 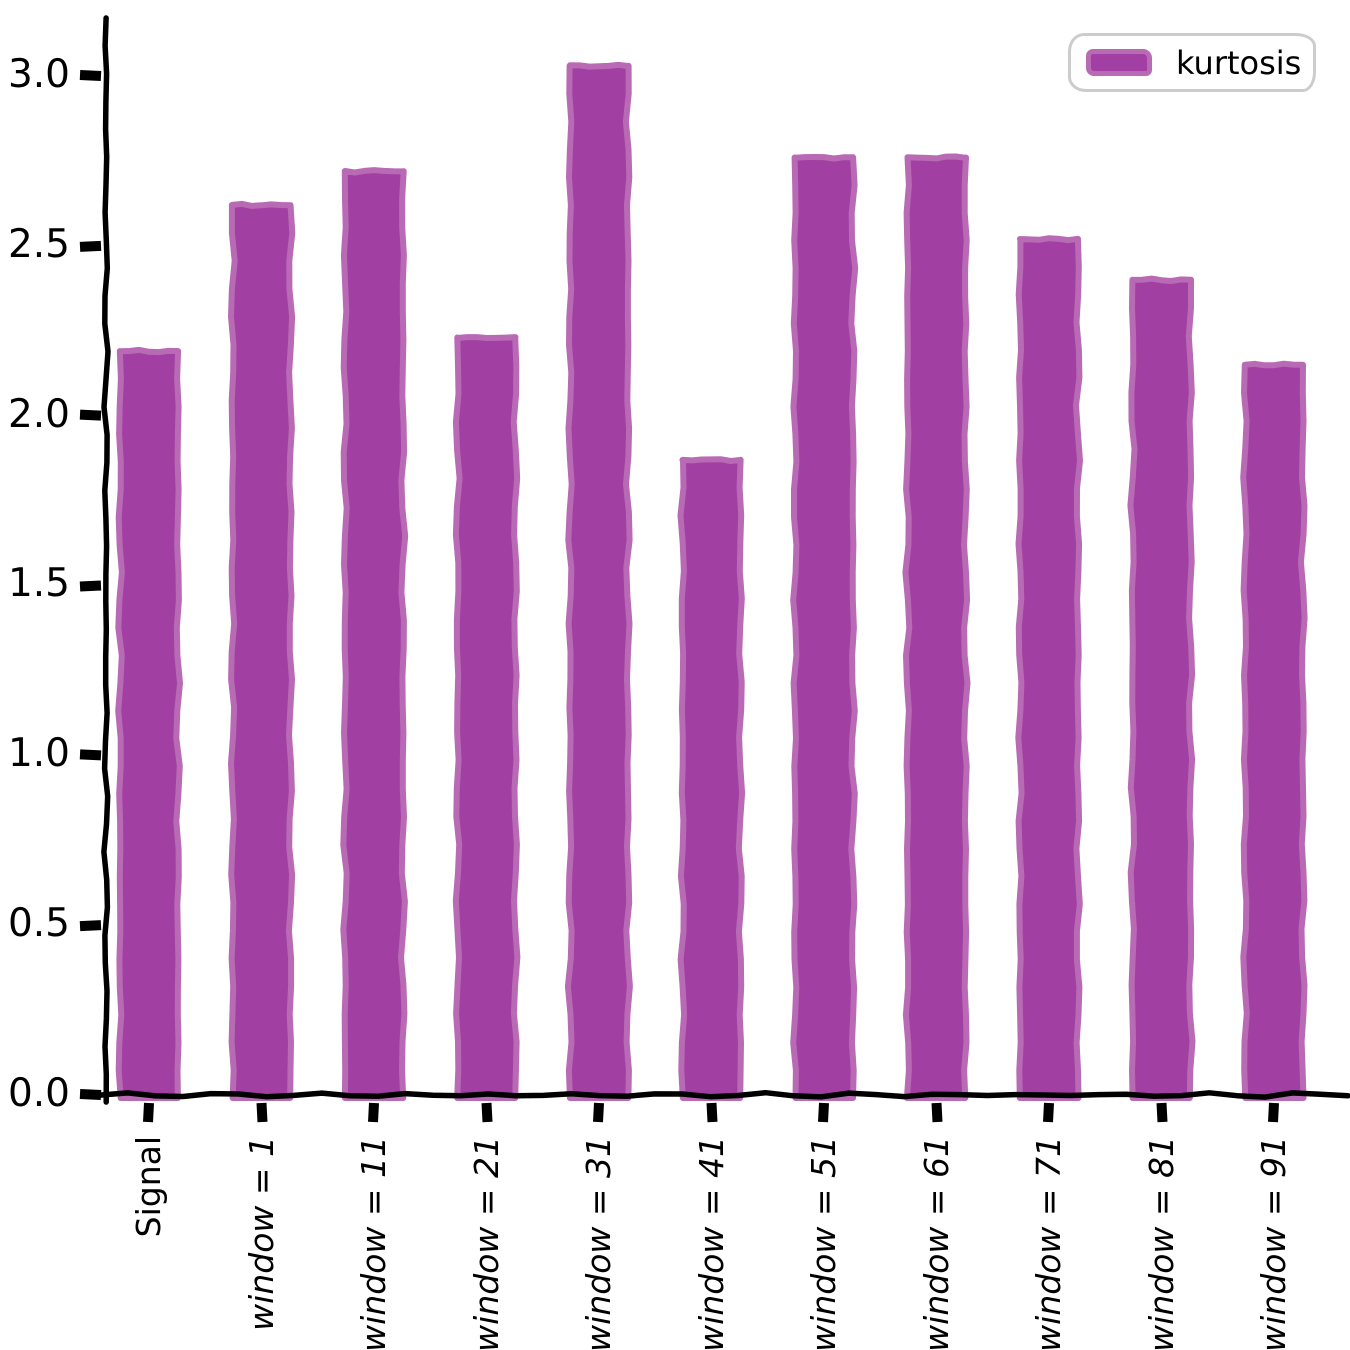 What do you see at coordinates (38, 414) in the screenshot?
I see `y-tick-label: 2.0` at bounding box center [38, 414].